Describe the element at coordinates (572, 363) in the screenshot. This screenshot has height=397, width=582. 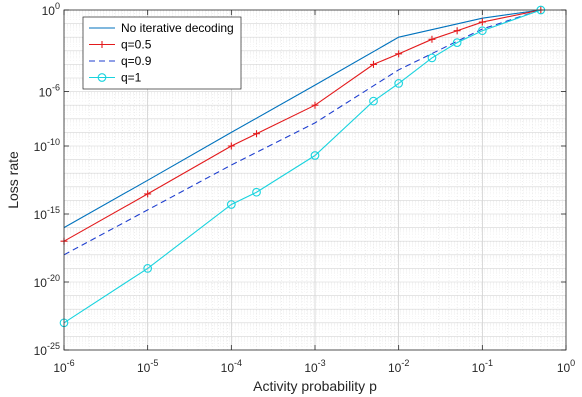
I see `x-tick-label-exponent: 0` at that location.